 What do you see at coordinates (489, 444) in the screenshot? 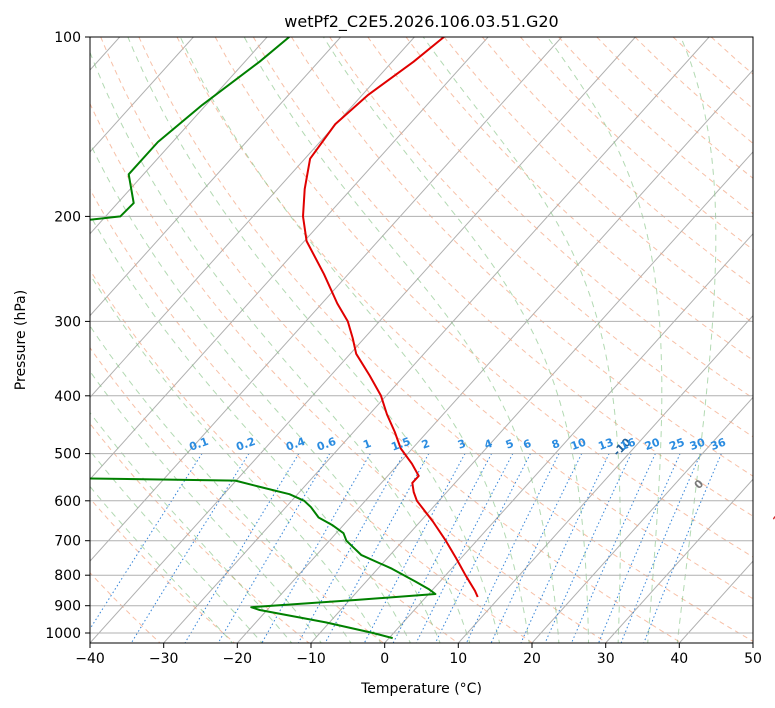
I see `mixing-ratio-label: 4` at bounding box center [489, 444].